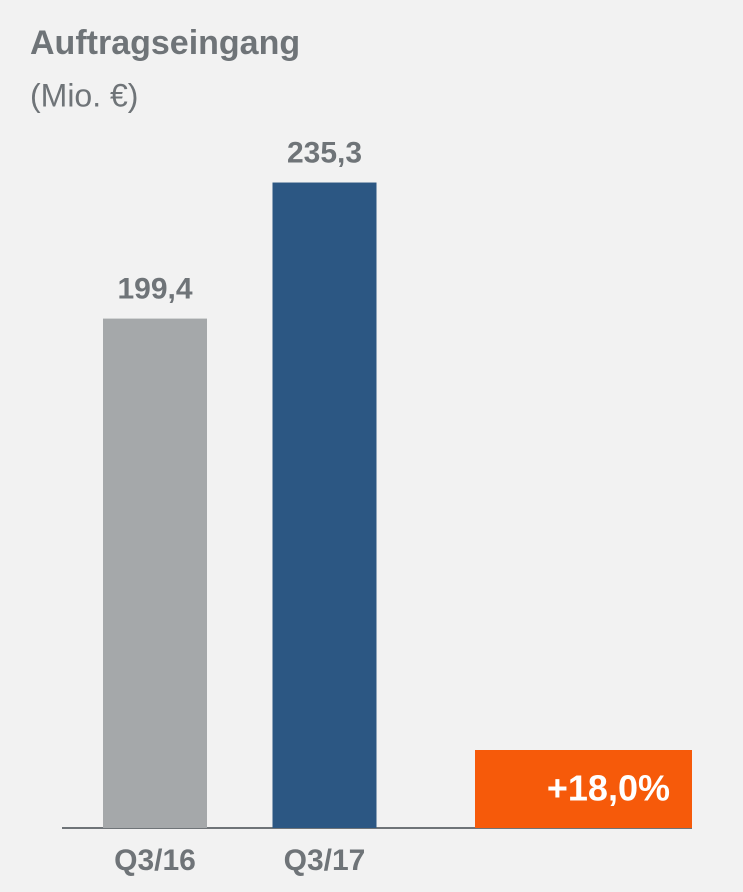 The image size is (743, 892). I want to click on x-tick-label: Q3/17, so click(325, 860).